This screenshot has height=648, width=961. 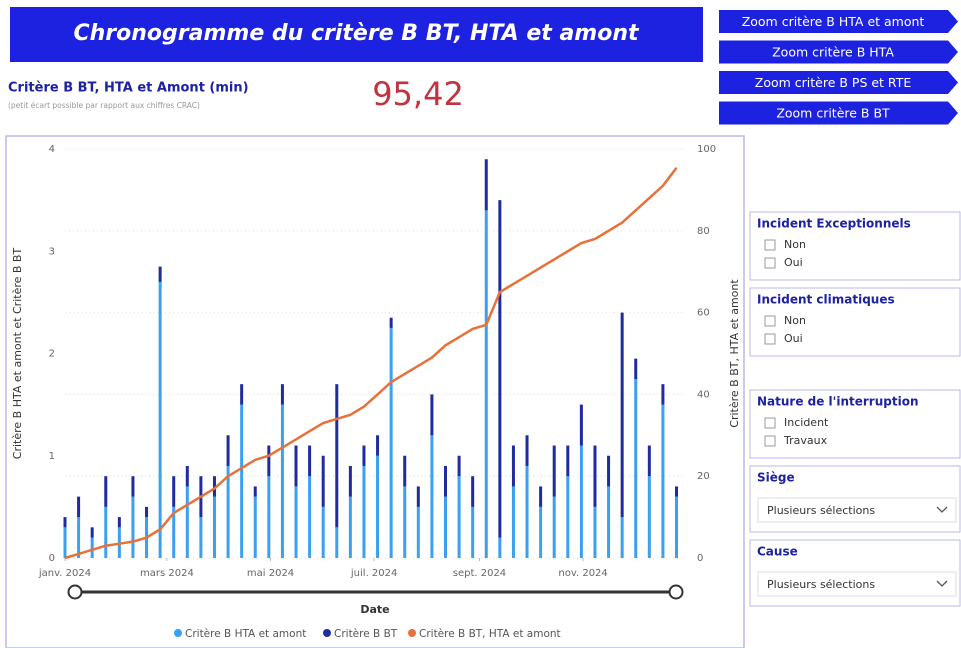 I want to click on y2-tick-label: 80, so click(x=703, y=231).